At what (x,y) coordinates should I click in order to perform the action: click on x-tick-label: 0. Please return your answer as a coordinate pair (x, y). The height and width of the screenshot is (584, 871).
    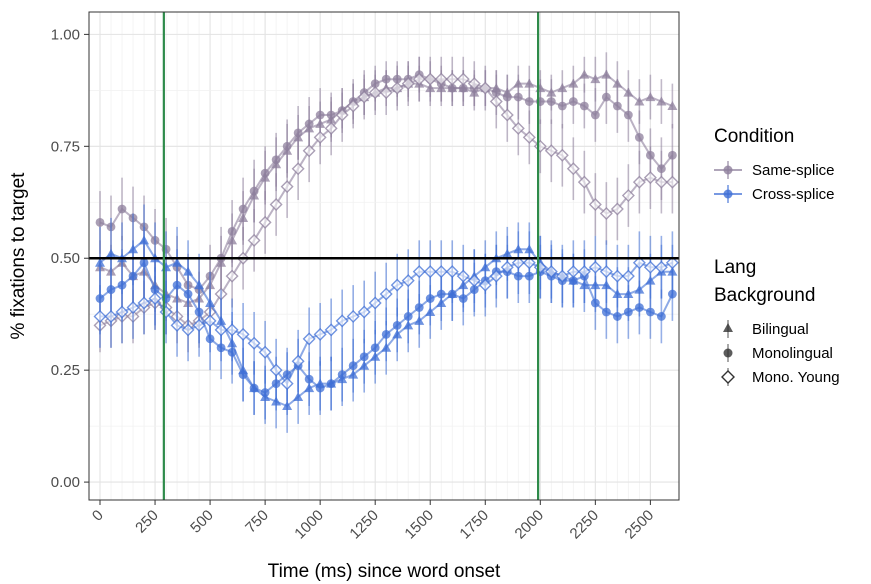
    Looking at the image, I should click on (98, 516).